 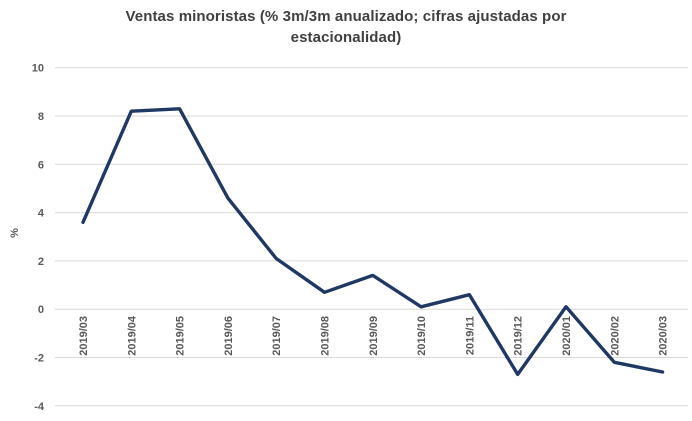 What do you see at coordinates (41, 165) in the screenshot?
I see `y-tick-label: 6` at bounding box center [41, 165].